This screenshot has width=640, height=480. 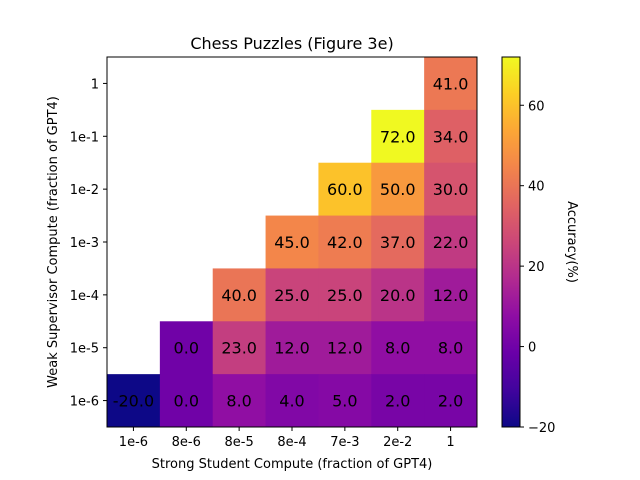 What do you see at coordinates (344, 442) in the screenshot?
I see `x-tick-label: 7e-3` at bounding box center [344, 442].